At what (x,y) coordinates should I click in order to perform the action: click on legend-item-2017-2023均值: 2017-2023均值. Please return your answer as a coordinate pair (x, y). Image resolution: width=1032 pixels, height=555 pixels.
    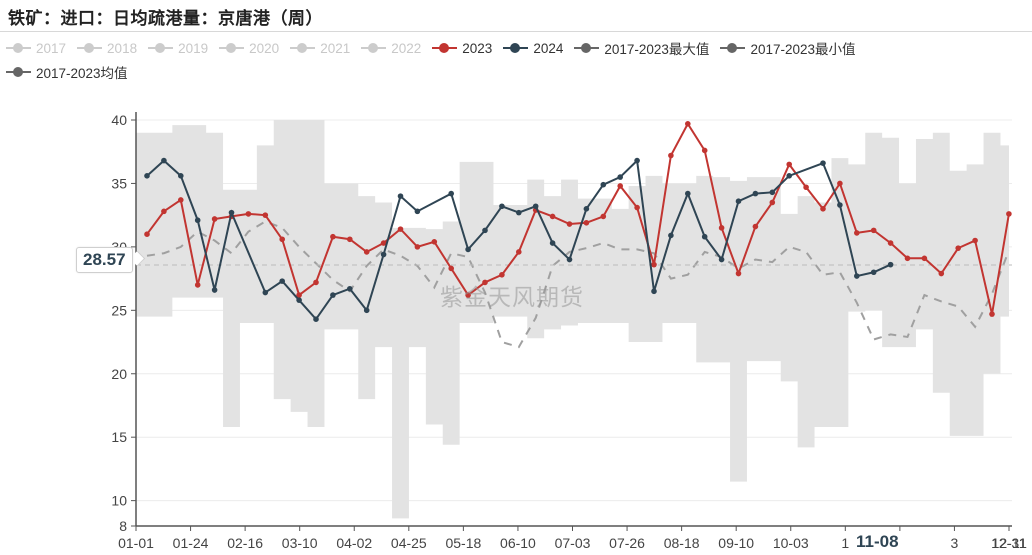
    Looking at the image, I should click on (67, 72).